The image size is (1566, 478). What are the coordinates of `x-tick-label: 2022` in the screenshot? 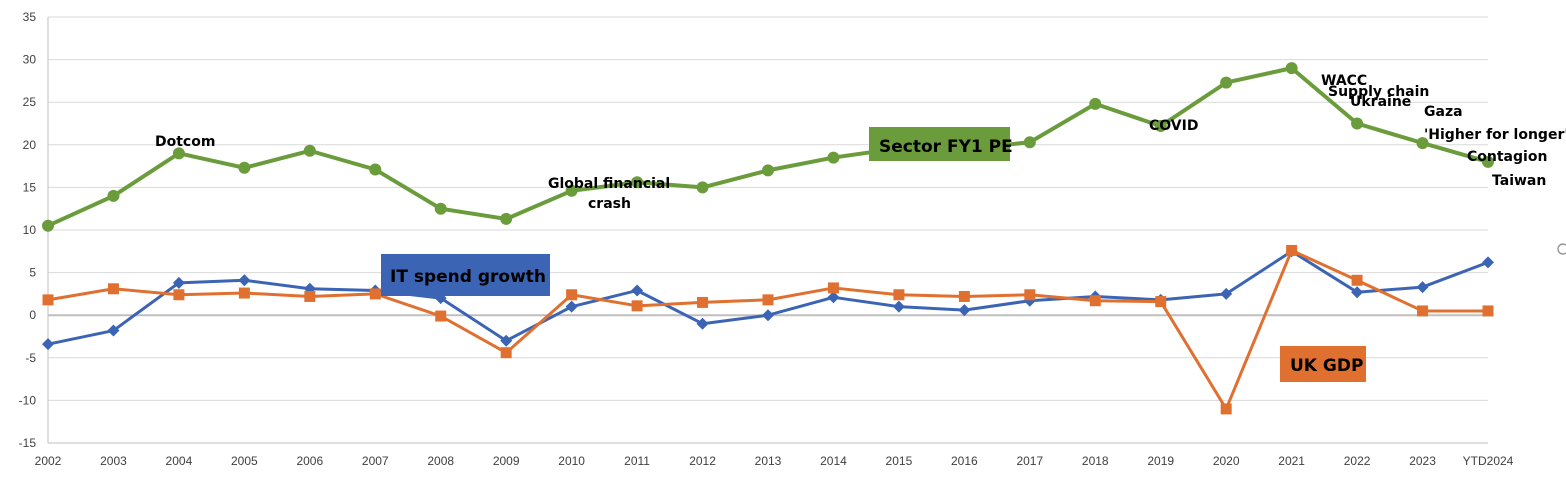 It's located at (1357, 461).